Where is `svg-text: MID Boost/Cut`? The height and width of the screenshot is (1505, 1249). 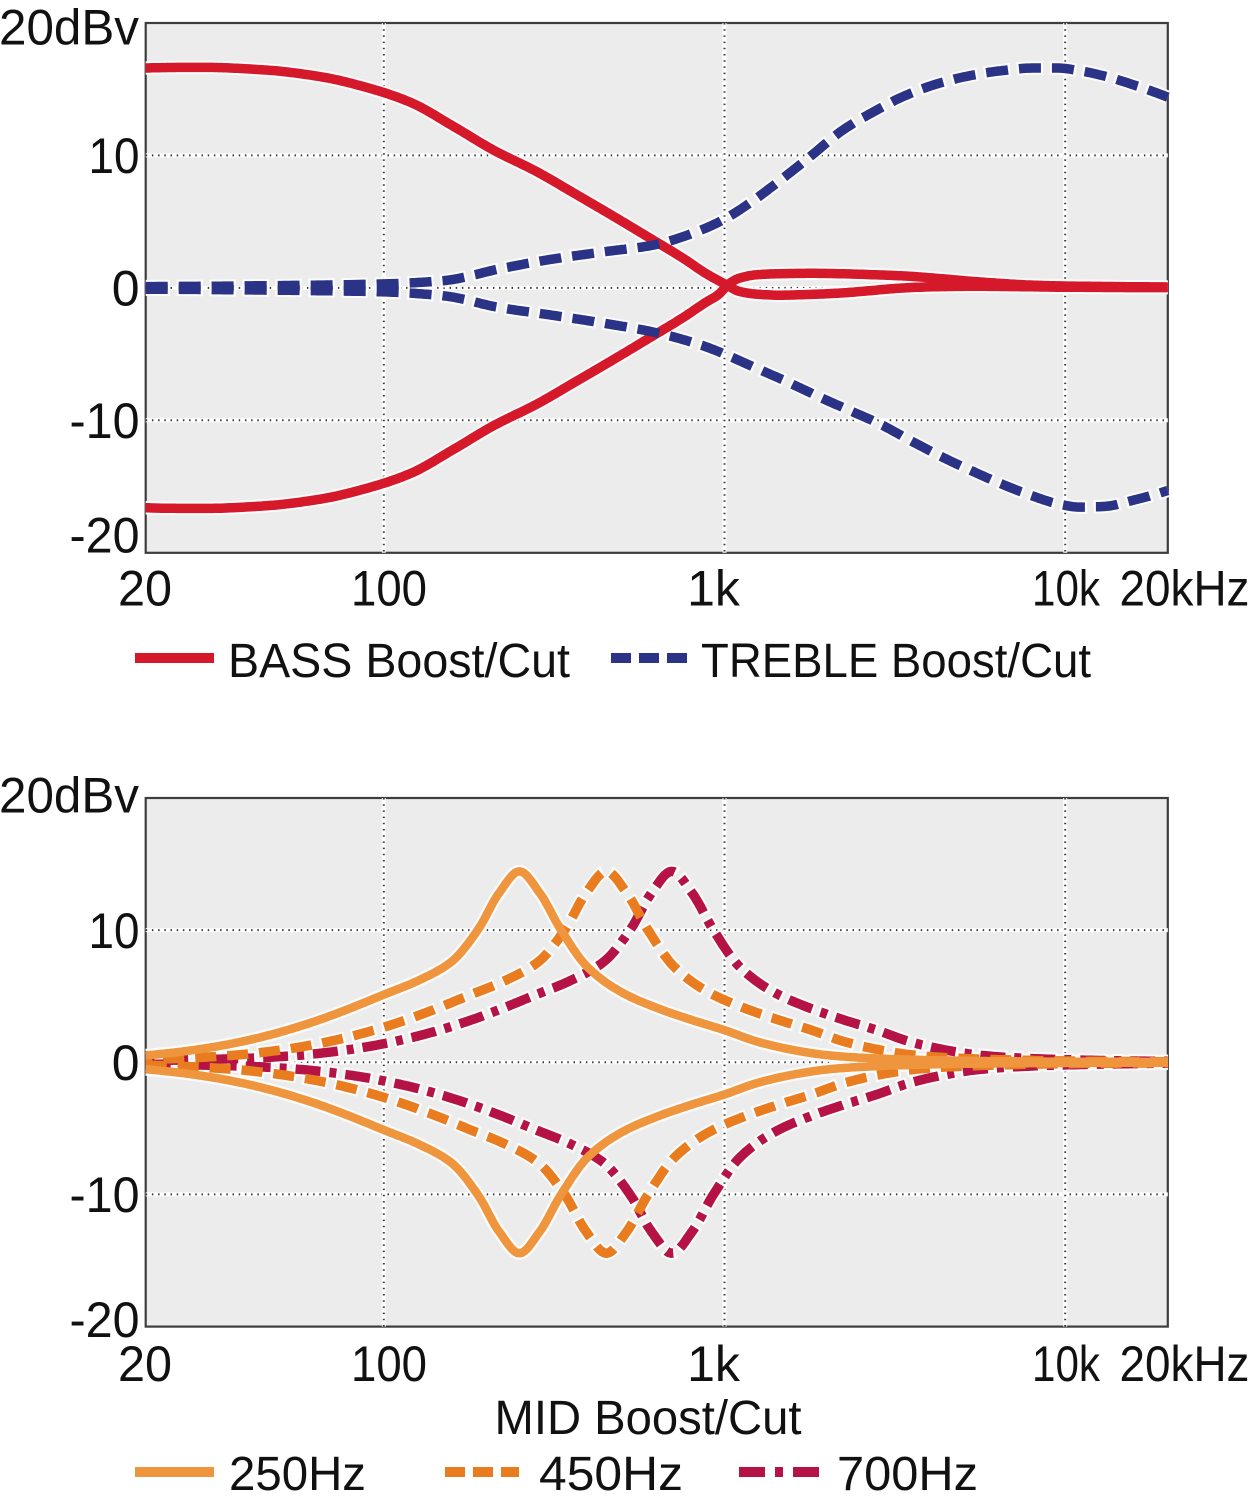 svg-text: MID Boost/Cut is located at coordinates (648, 1418).